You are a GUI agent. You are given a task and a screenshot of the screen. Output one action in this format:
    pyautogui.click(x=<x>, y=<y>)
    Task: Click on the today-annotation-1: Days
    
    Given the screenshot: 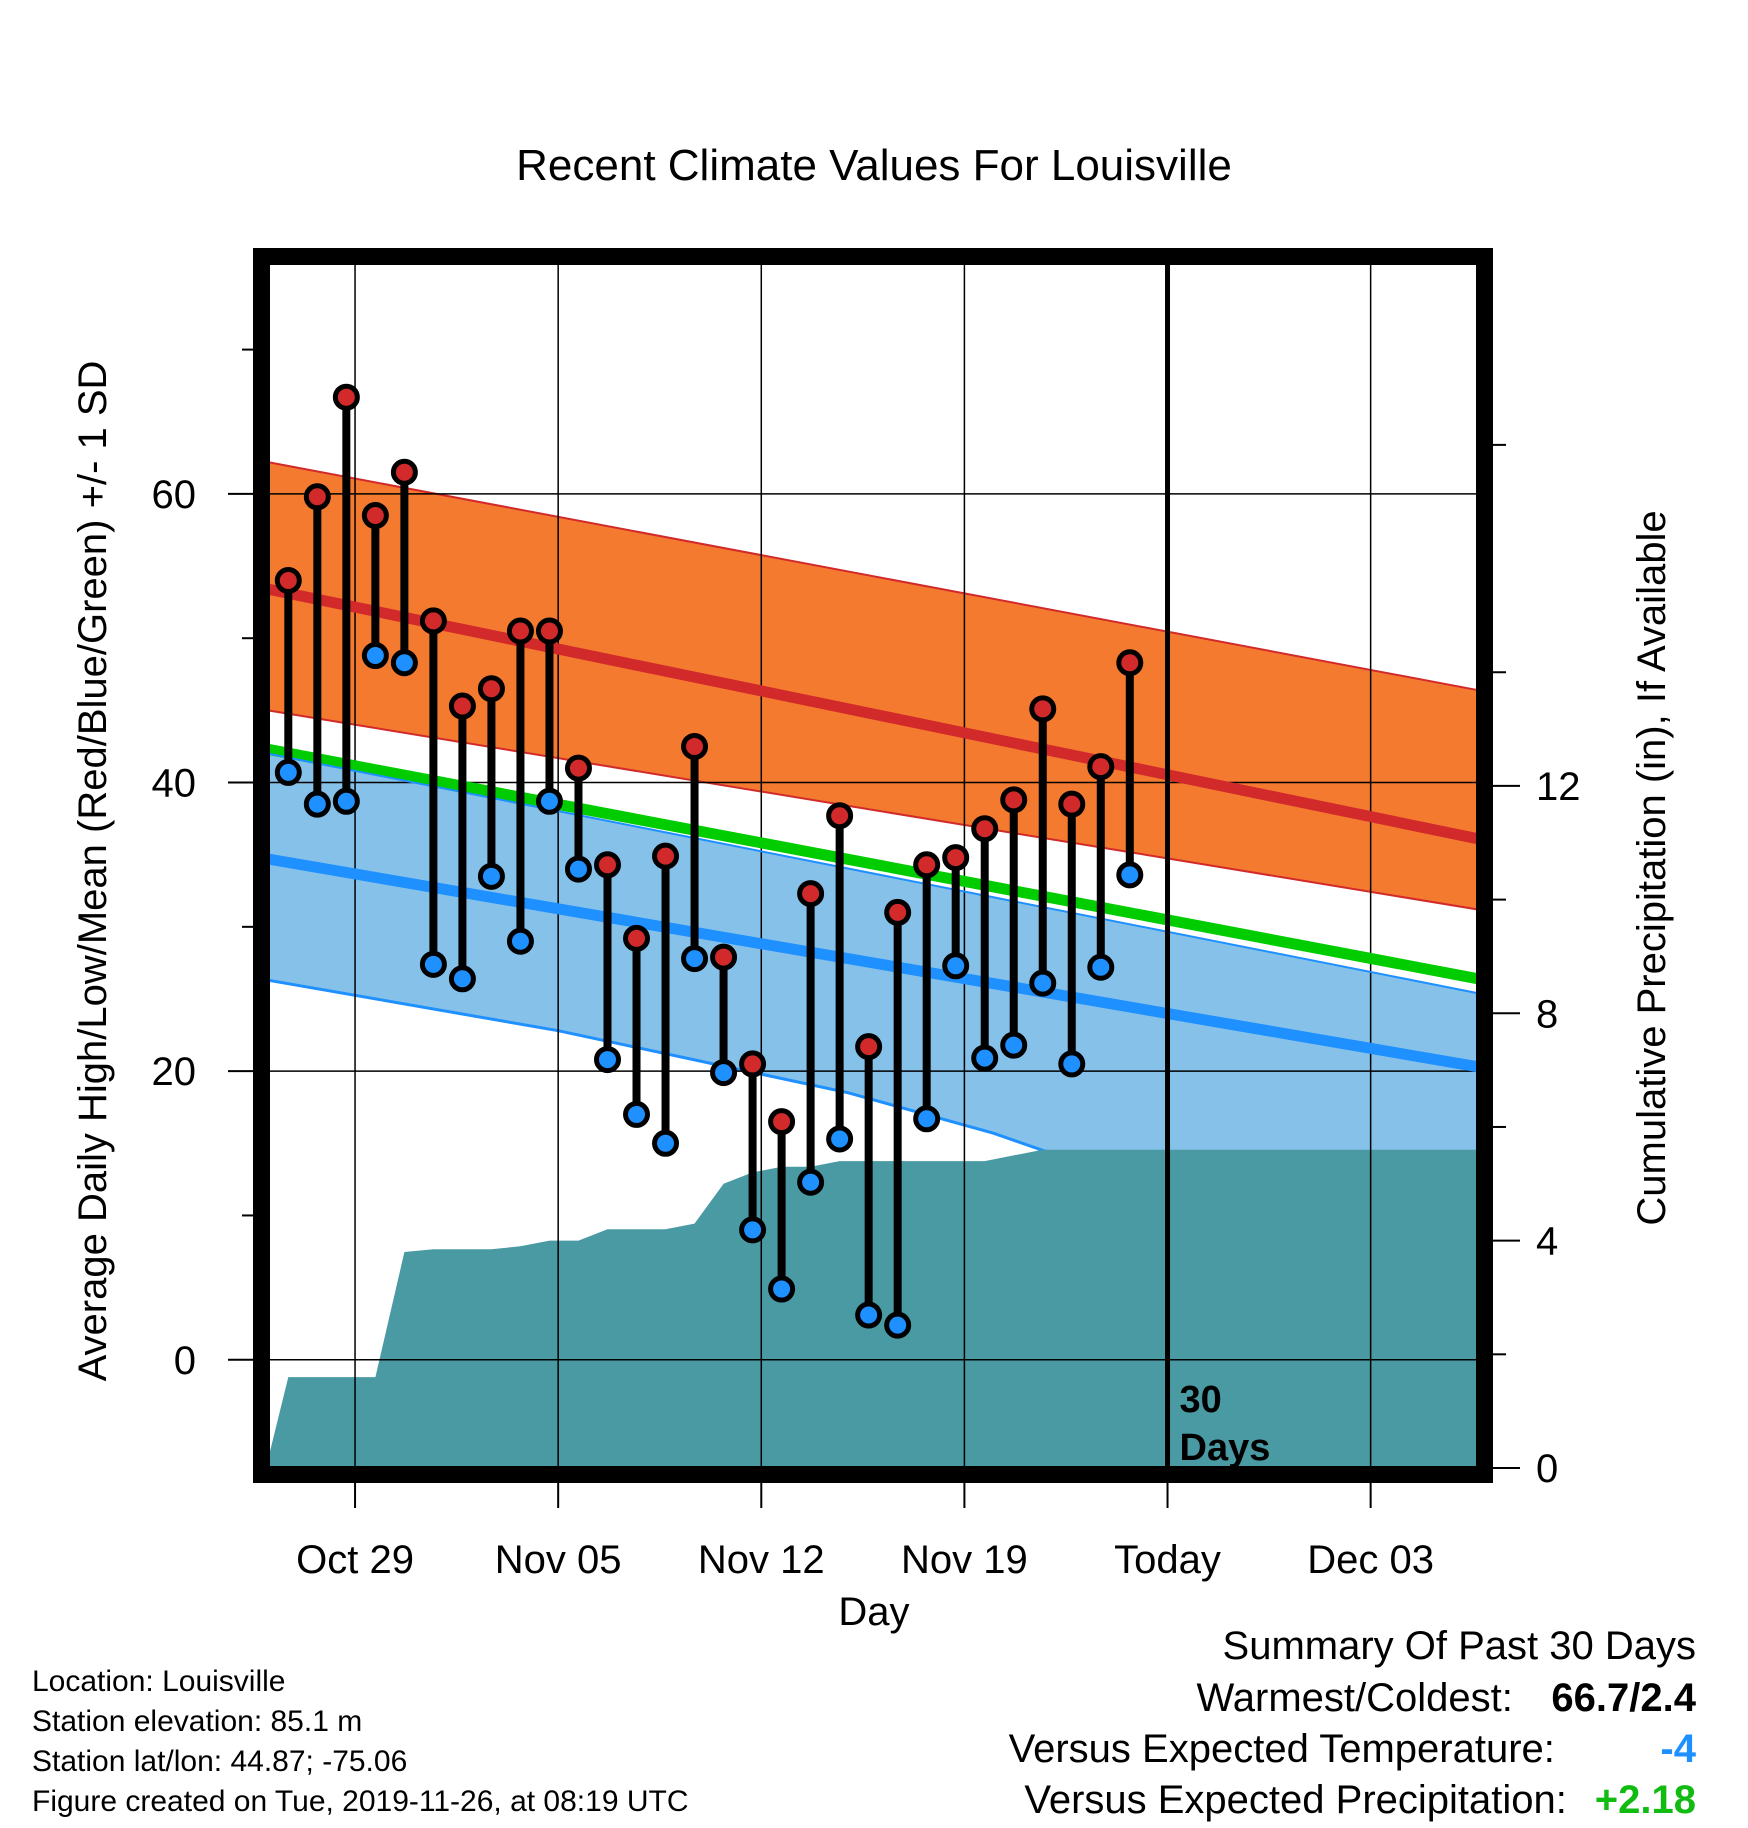 What is the action you would take?
    pyautogui.click(x=1225, y=1448)
    